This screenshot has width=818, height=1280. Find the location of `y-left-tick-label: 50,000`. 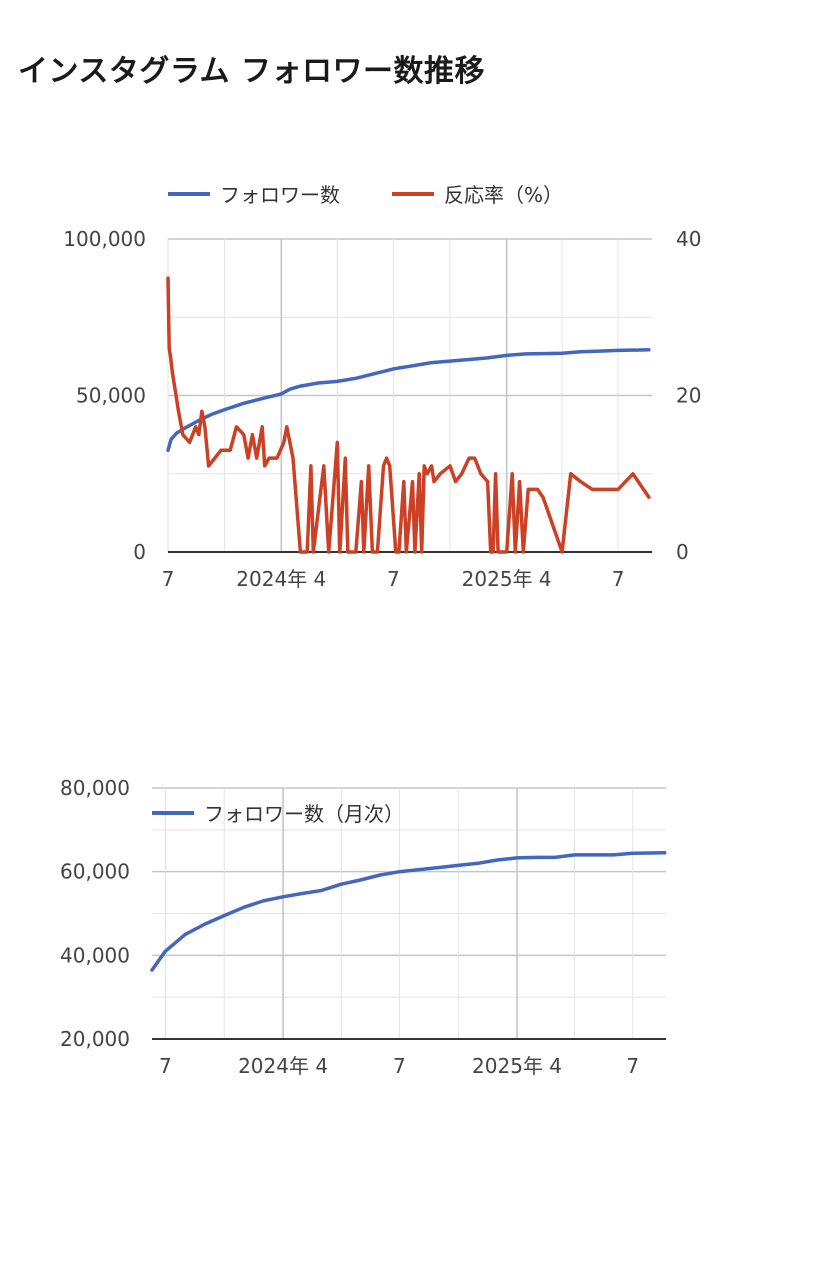

y-left-tick-label: 50,000 is located at coordinates (111, 396).